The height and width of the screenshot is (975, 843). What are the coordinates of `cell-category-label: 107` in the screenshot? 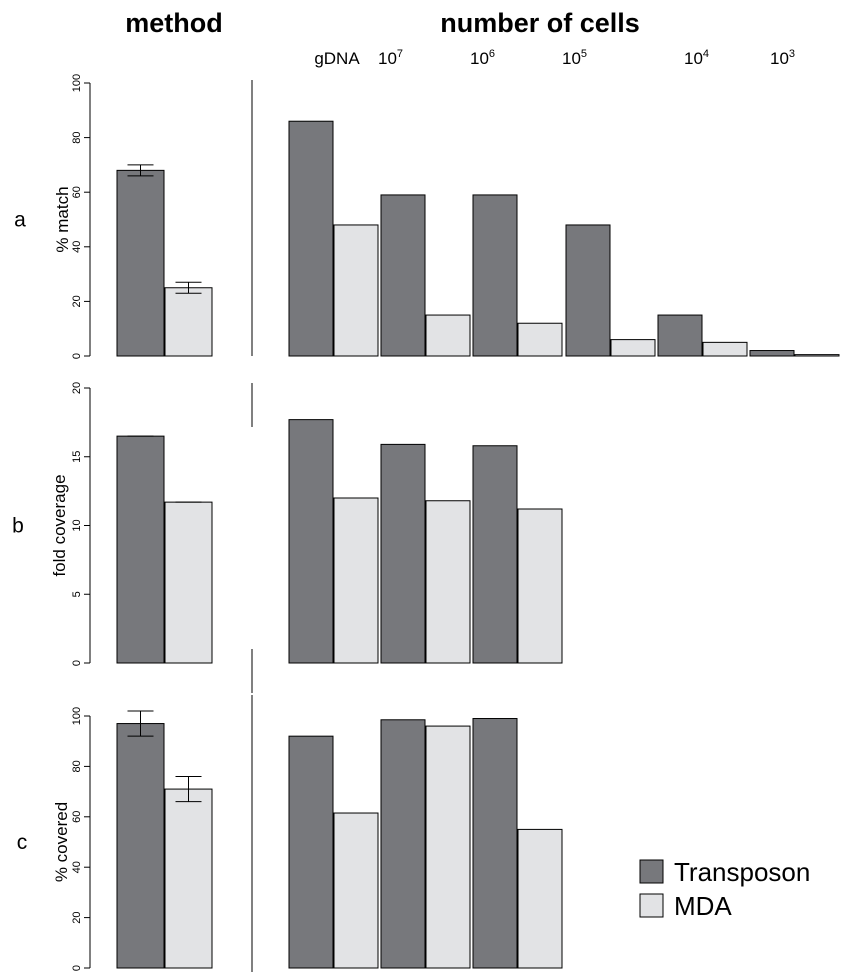 It's located at (390, 58).